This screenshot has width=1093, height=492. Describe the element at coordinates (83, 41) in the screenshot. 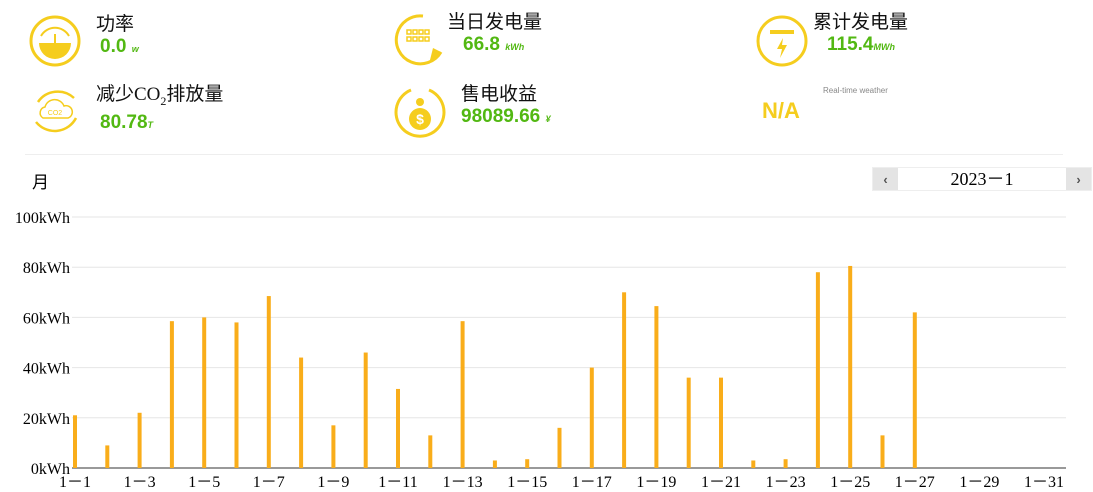

I see `stat-power: 功率 0.0 w` at that location.